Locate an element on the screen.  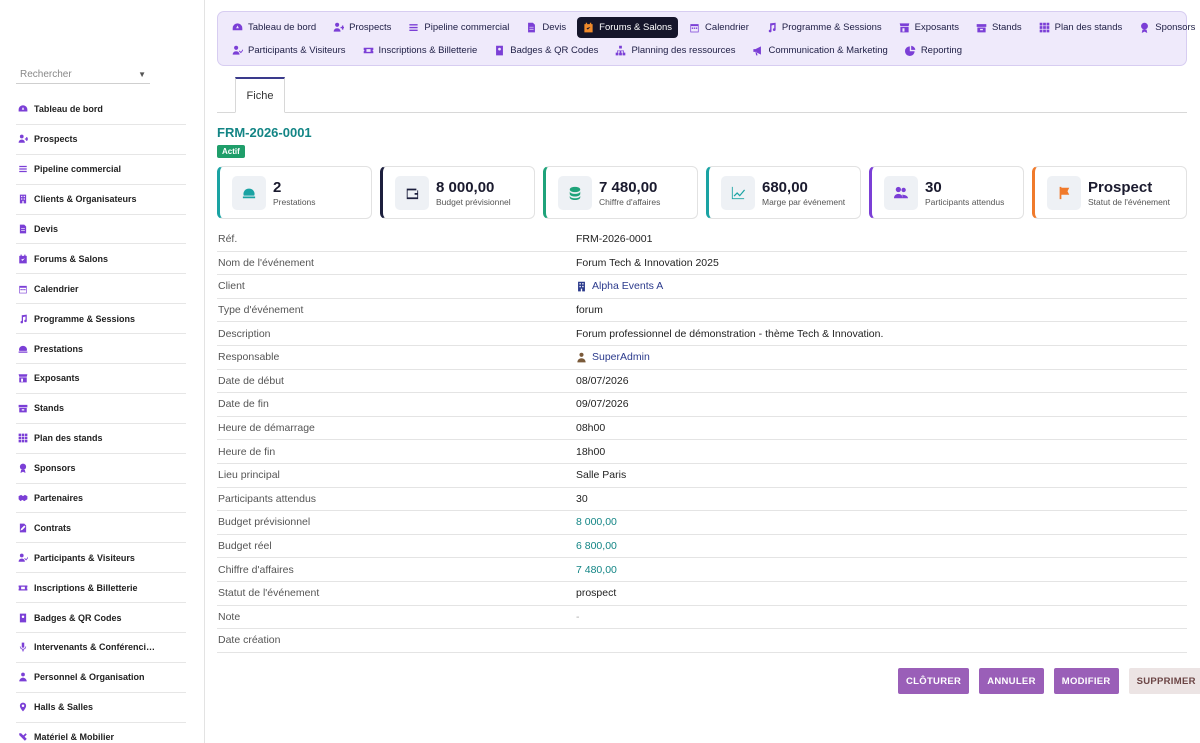
modifier-button: MODIFIER is located at coordinates (1086, 681).